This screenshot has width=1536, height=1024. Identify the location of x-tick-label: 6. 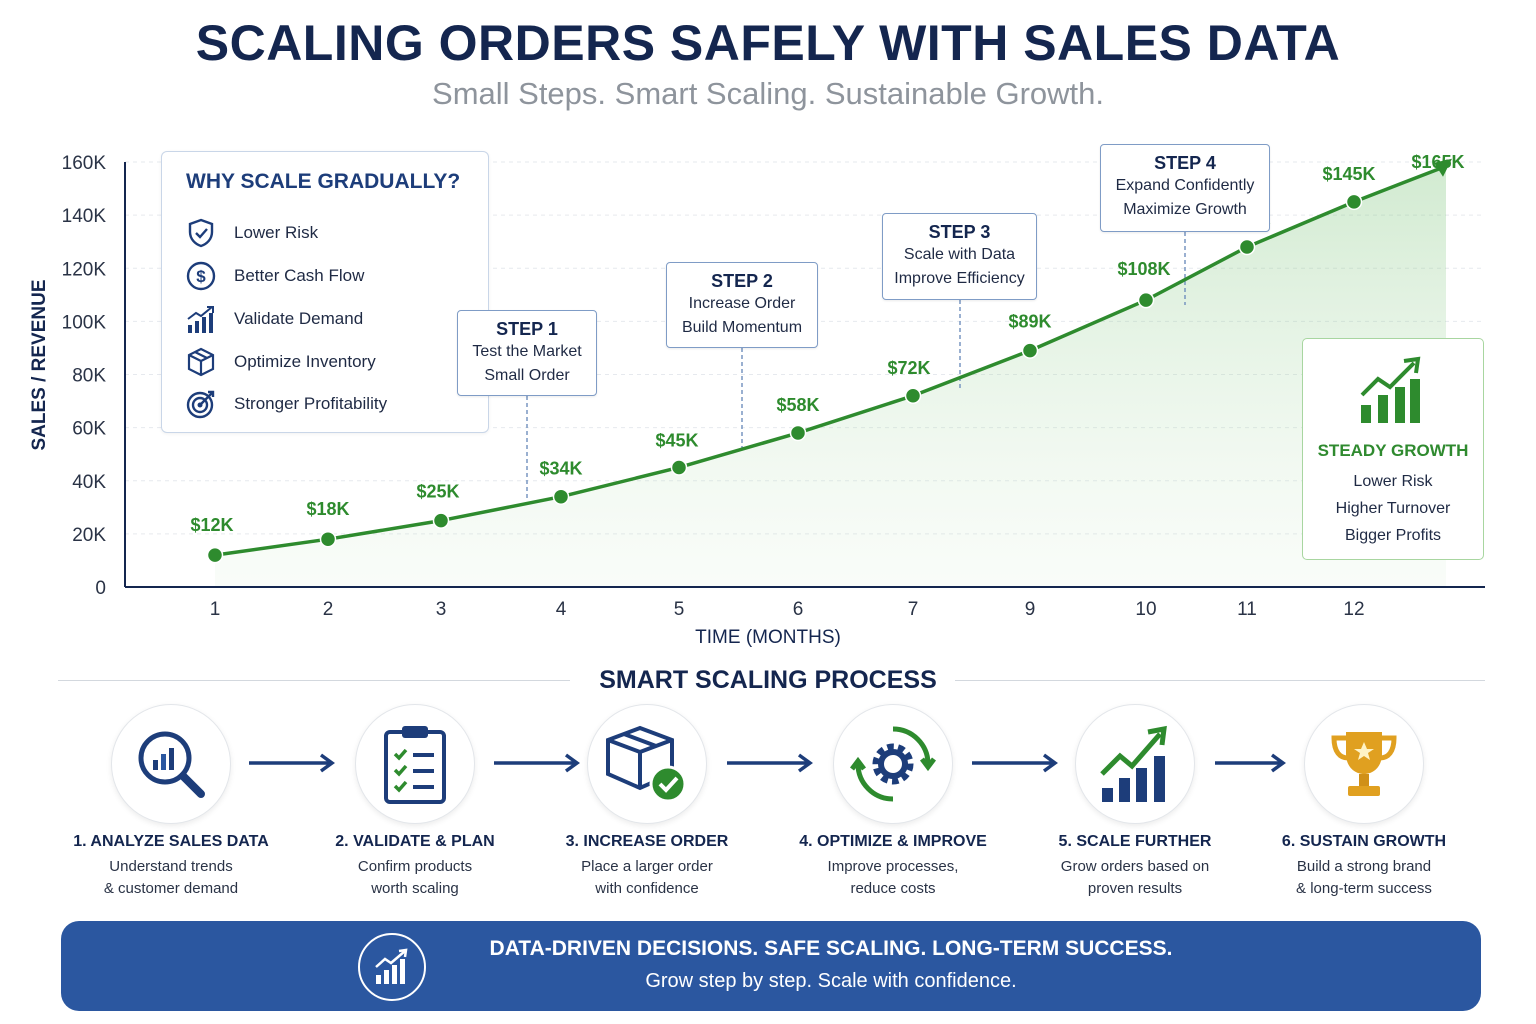
(798, 609).